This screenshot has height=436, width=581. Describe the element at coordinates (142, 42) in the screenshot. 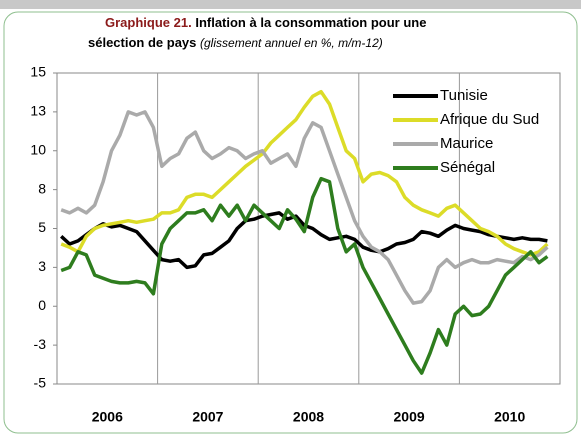

I see `title-line: sélection de pays` at that location.